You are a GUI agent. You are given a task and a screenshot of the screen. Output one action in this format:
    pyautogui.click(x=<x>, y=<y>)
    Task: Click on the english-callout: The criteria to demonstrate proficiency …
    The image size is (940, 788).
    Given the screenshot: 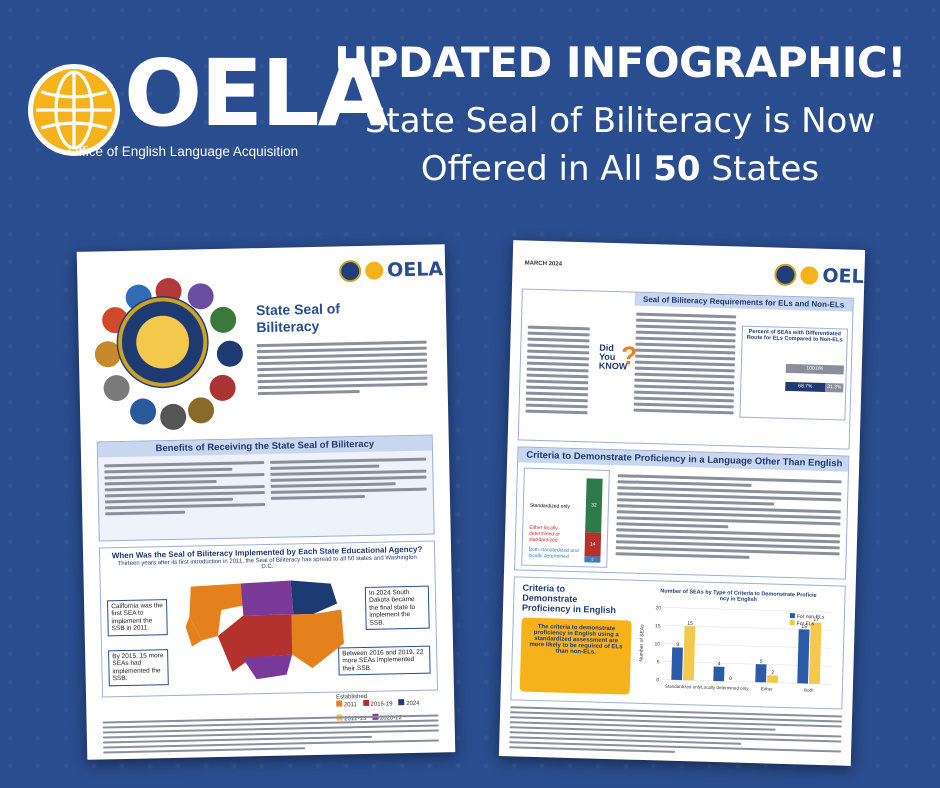 What is the action you would take?
    pyautogui.click(x=575, y=656)
    